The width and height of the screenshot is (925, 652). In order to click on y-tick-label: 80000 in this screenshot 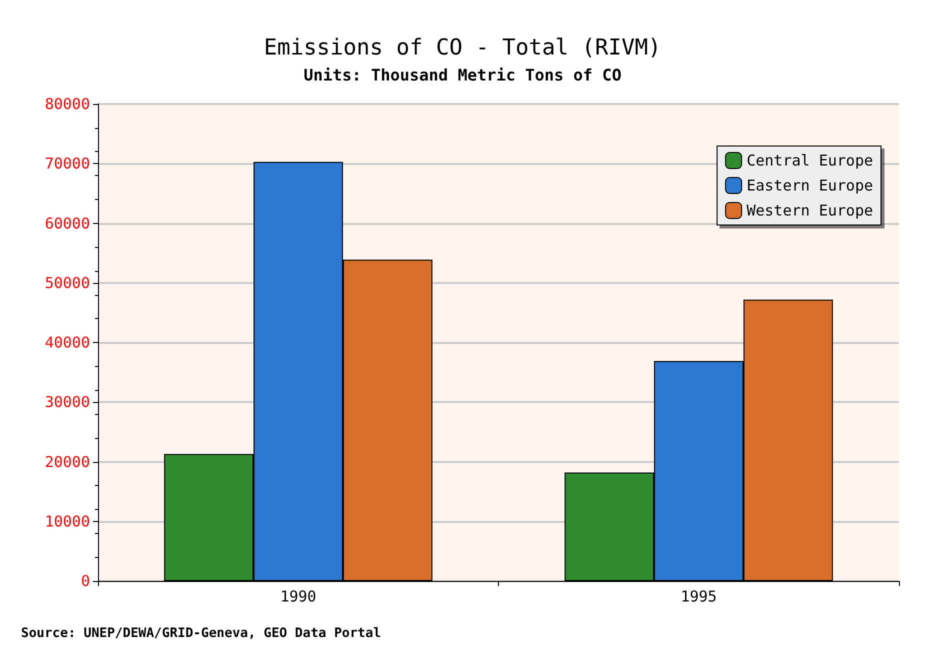, I will do `click(67, 104)`.